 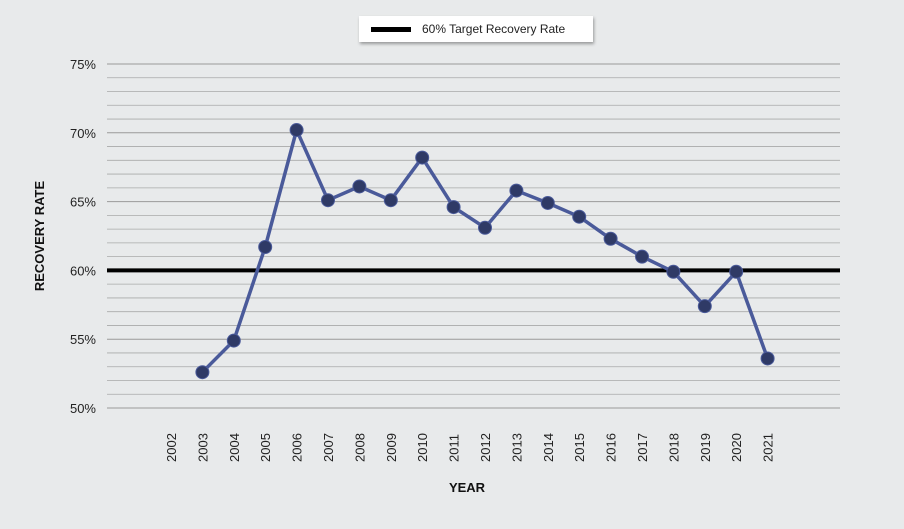 I want to click on x-tick-label: 2013, so click(x=516, y=447).